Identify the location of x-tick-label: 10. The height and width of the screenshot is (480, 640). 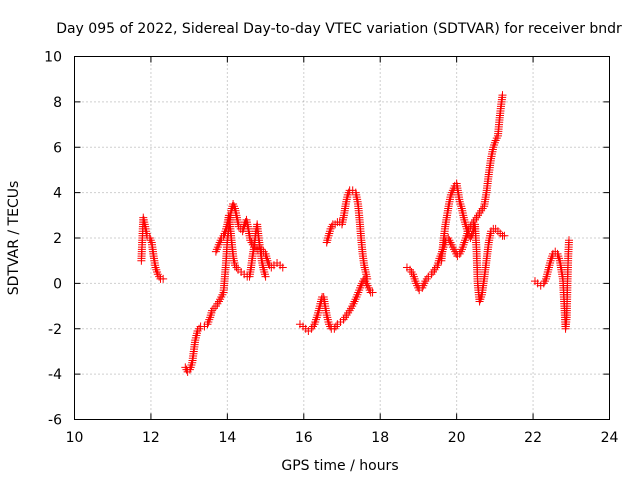
(75, 438).